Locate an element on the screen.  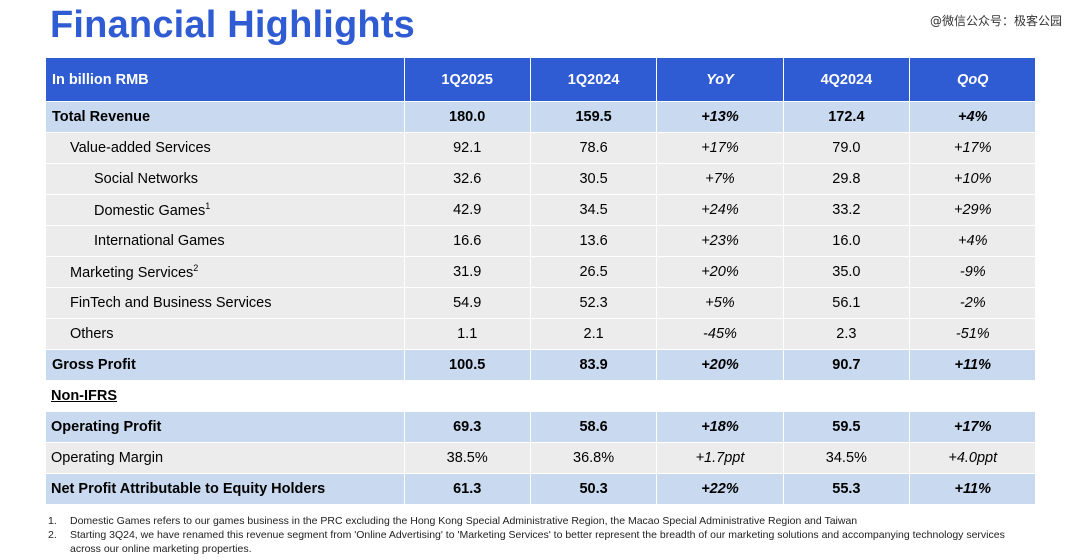
footnote-number: 1. is located at coordinates (52, 521).